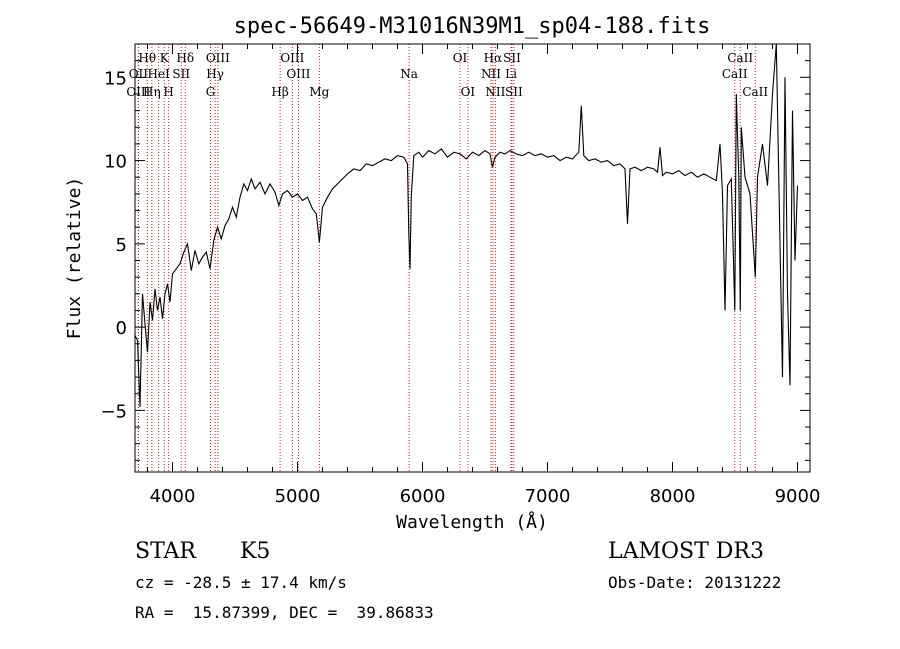  I want to click on line-label-14: Hβ, so click(279, 92).